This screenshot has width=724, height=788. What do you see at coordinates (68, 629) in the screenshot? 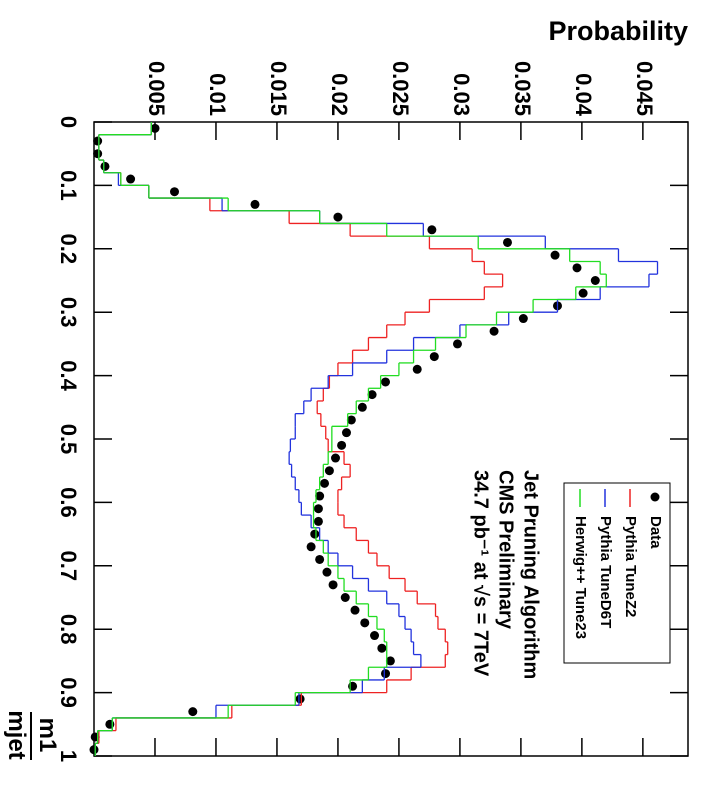
I see `x-tick-label: 0.8` at bounding box center [68, 629].